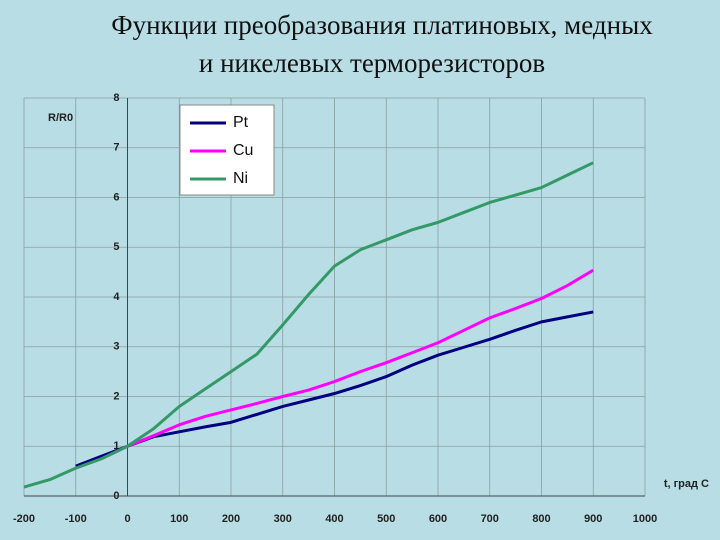 This screenshot has height=540, width=720. I want to click on y-tick-label: 7, so click(116, 148).